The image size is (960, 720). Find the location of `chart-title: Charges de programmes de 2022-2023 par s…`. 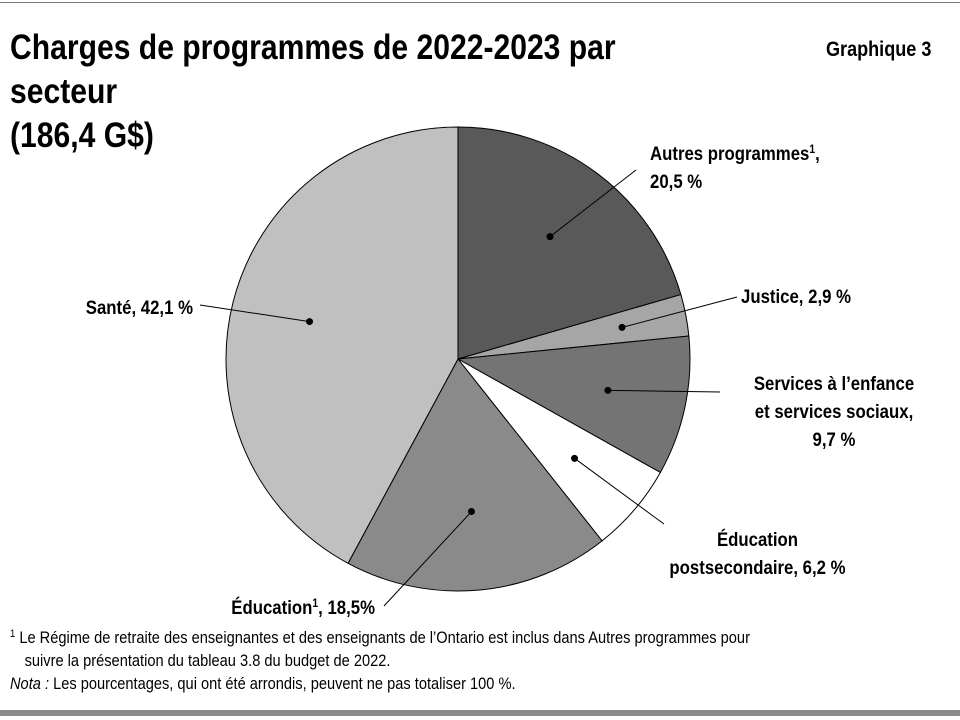

chart-title: Charges de programmes de 2022-2023 par s… is located at coordinates (354, 92).